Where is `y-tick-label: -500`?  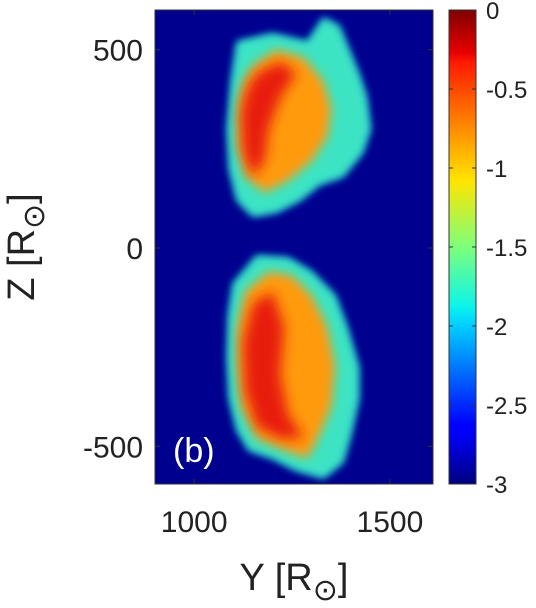
y-tick-label: -500 is located at coordinates (113, 447).